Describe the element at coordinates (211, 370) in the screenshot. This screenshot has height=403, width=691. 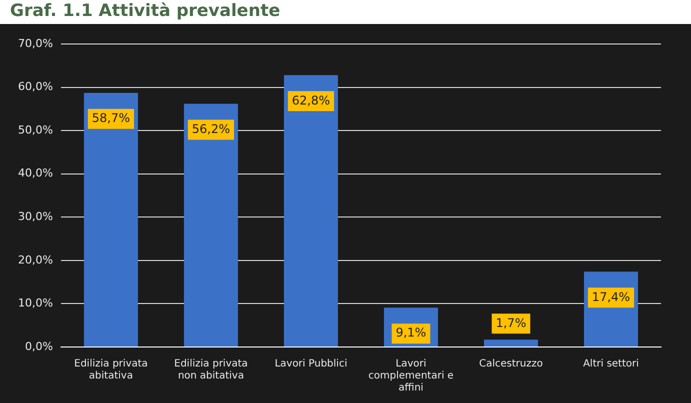
I see `x-tick-label: Edilizia privata non abitativa` at that location.